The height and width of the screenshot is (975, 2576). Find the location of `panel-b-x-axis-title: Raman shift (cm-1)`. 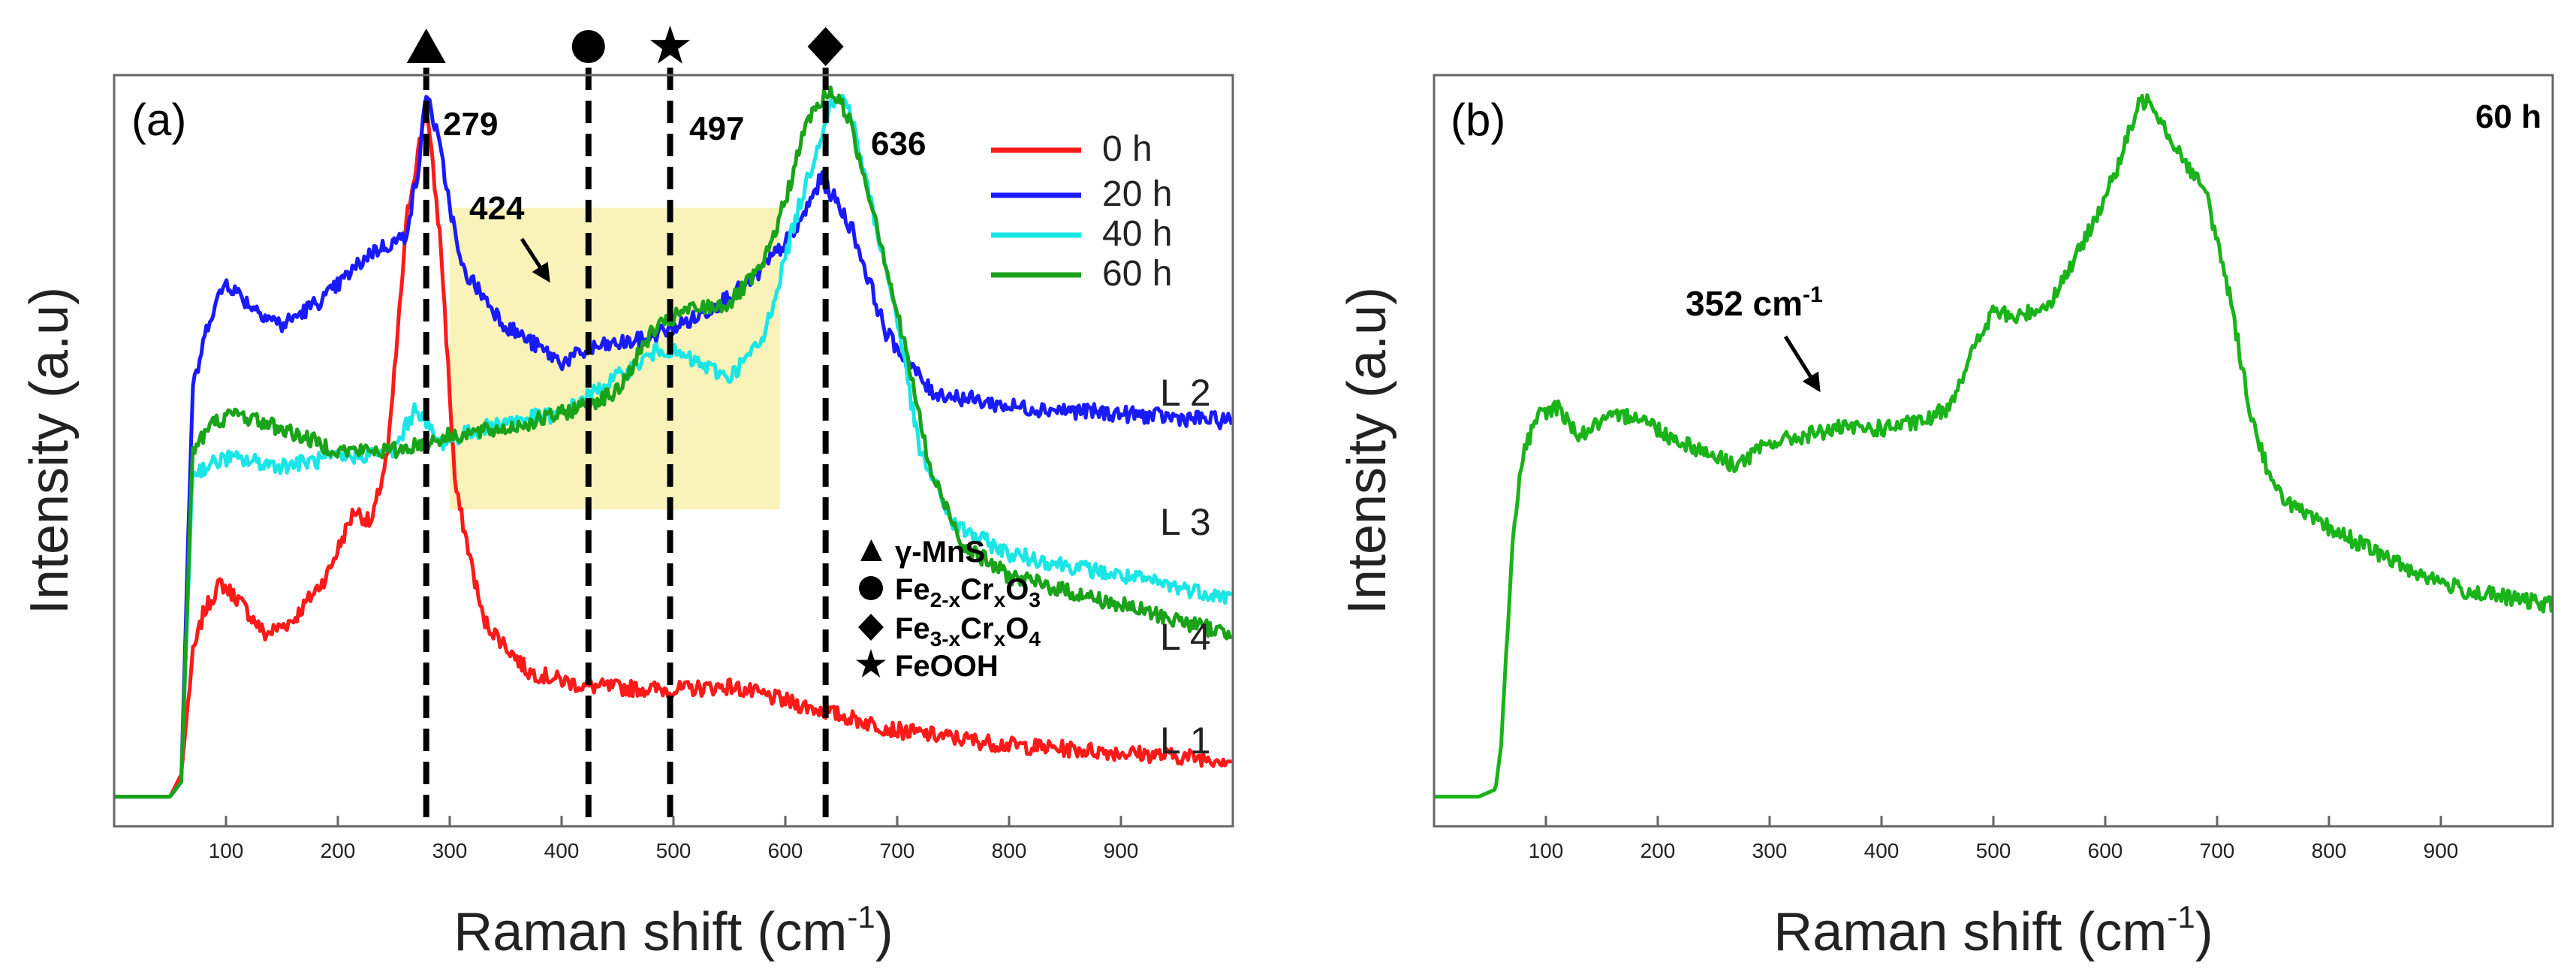

panel-b-x-axis-title: Raman shift (cm-1) is located at coordinates (1993, 930).